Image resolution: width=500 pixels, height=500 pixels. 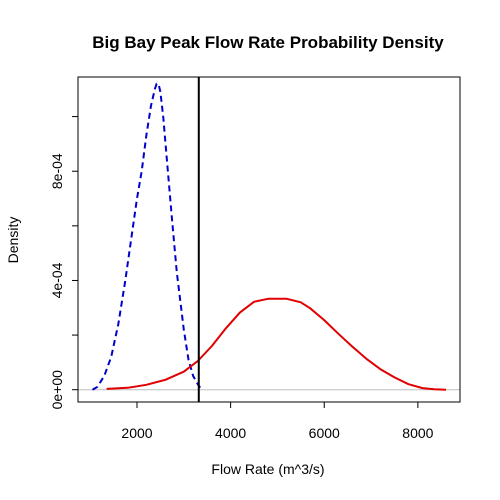 What do you see at coordinates (57, 171) in the screenshot?
I see `y-tick-label: 8e-04` at bounding box center [57, 171].